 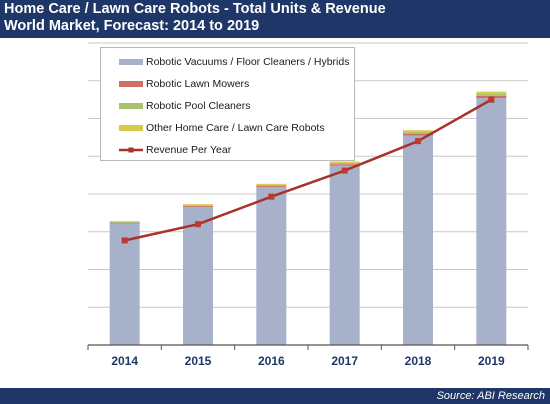 What do you see at coordinates (132, 26) in the screenshot?
I see `chart-subtitle: World Market, Forecast: 2014 to 2019` at bounding box center [132, 26].